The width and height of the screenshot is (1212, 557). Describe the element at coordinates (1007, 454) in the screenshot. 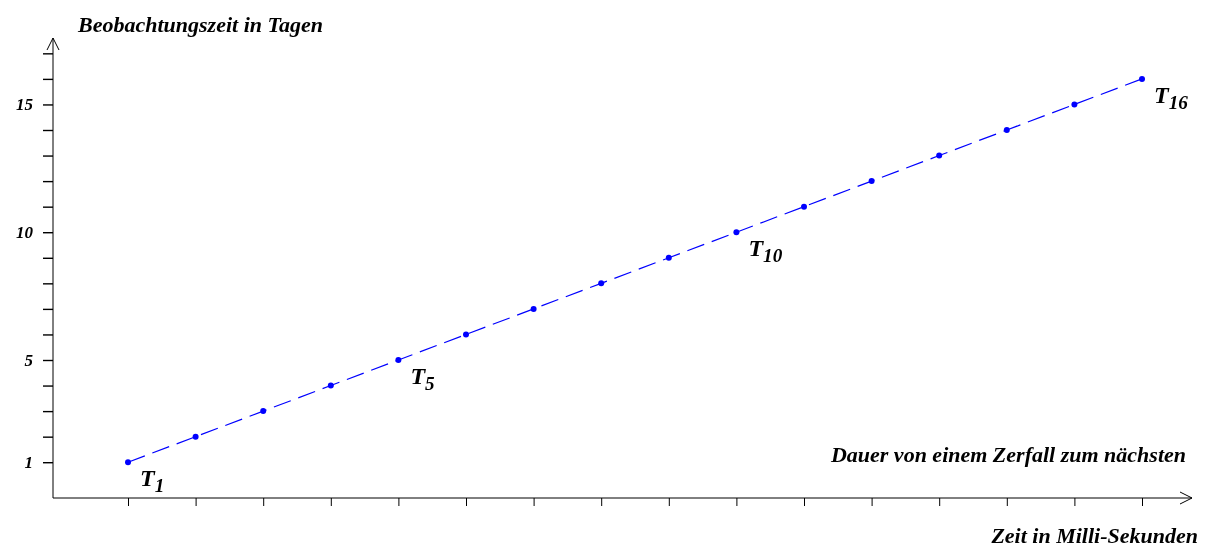

I see `annotation: Dauer von einem Zerfall zum nächsten` at that location.